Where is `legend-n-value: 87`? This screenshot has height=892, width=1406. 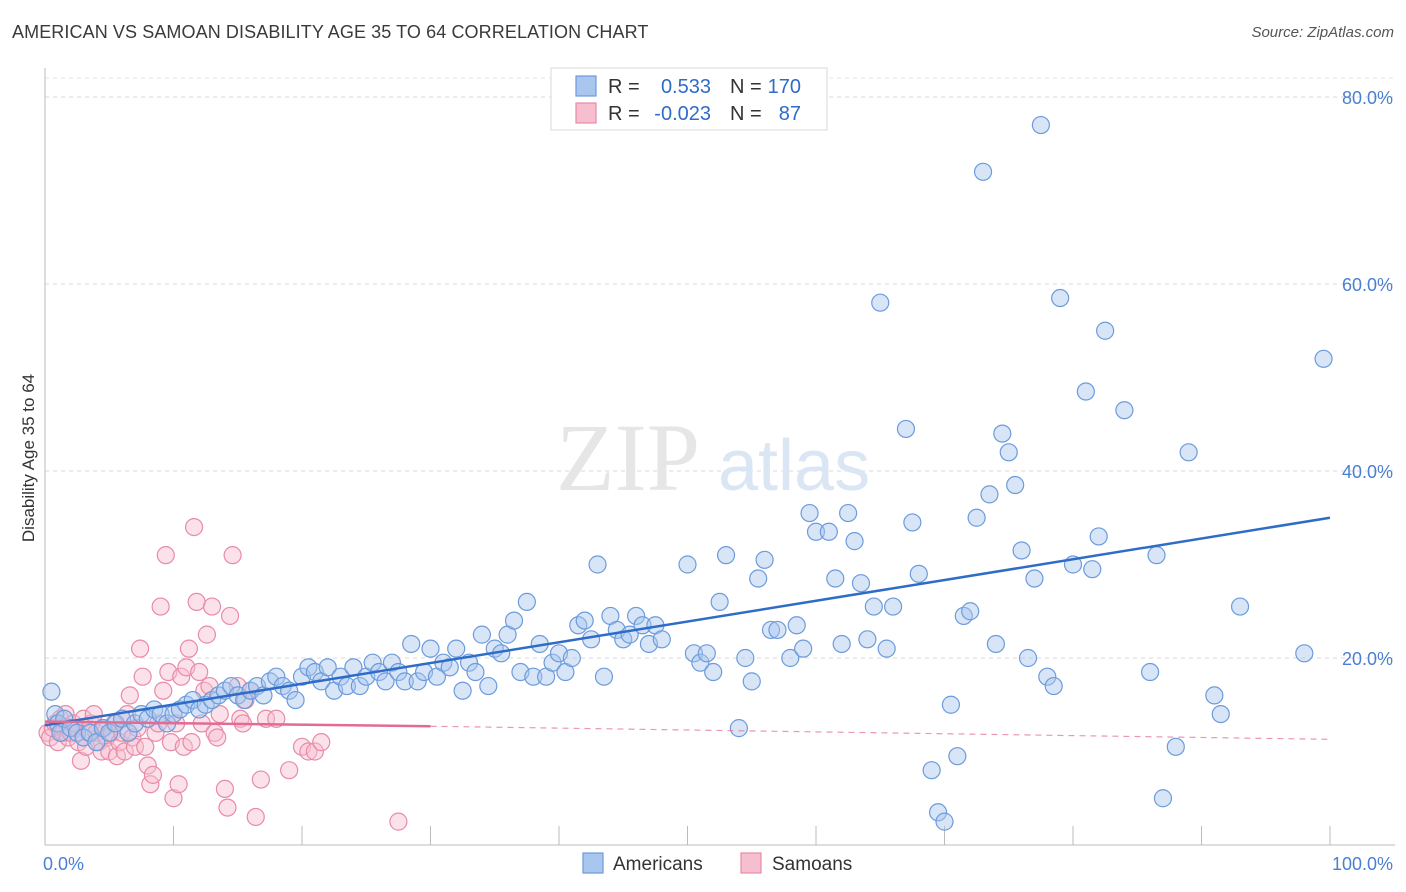 legend-n-value: 87 is located at coordinates (790, 114).